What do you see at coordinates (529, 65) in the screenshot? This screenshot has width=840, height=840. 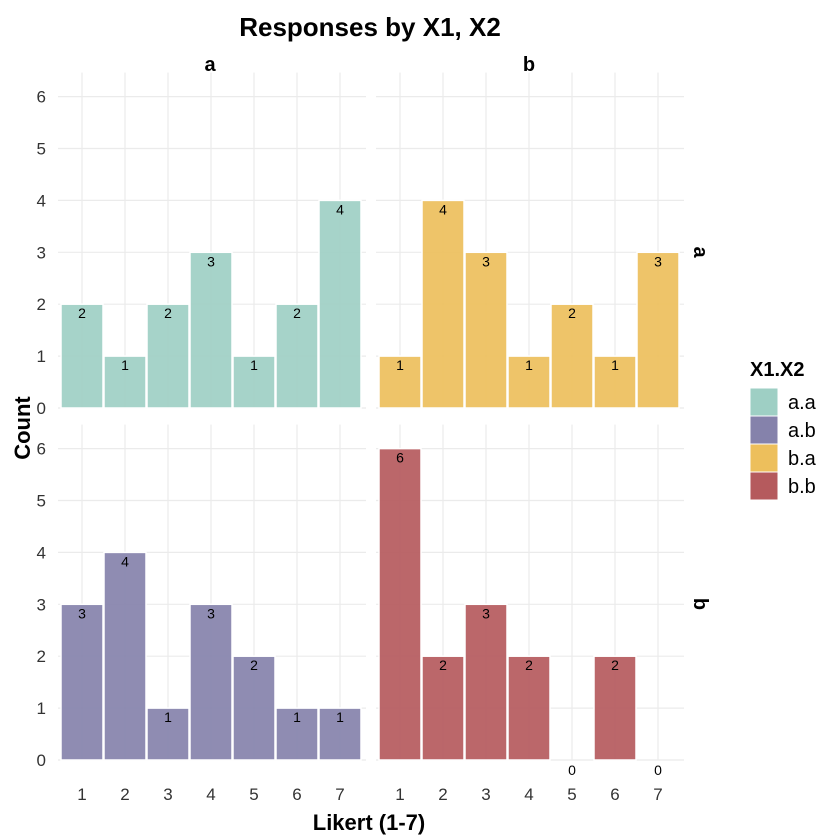 I see `col-strip-b: b` at bounding box center [529, 65].